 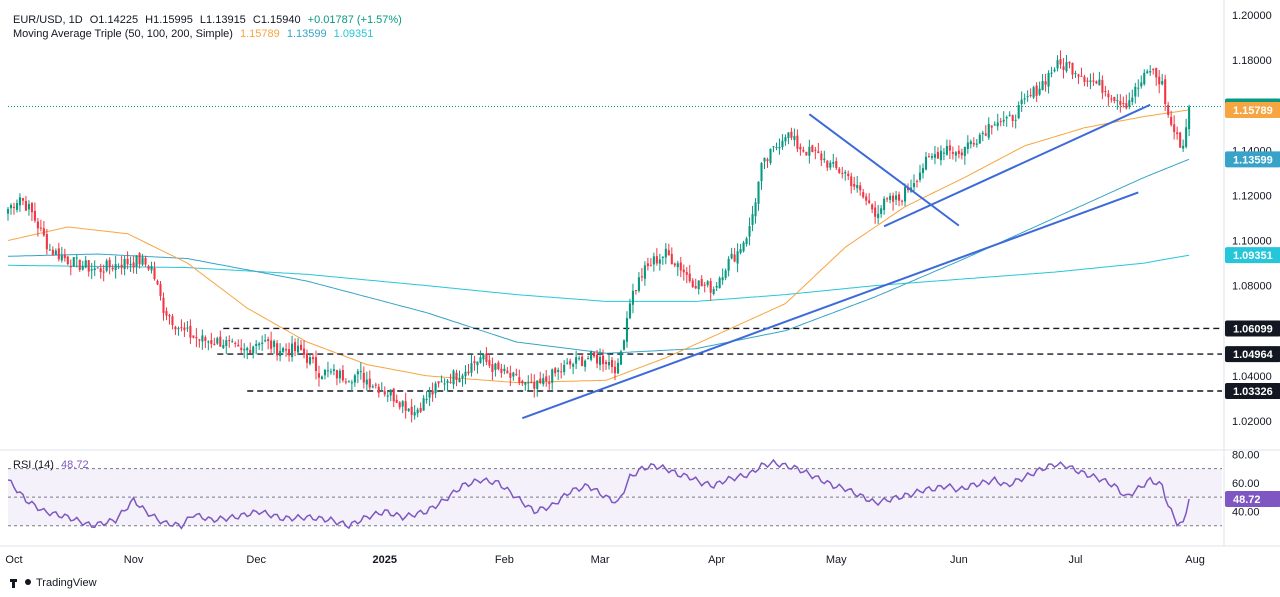 I want to click on price-tick-label: 1.10000, so click(x=1252, y=242).